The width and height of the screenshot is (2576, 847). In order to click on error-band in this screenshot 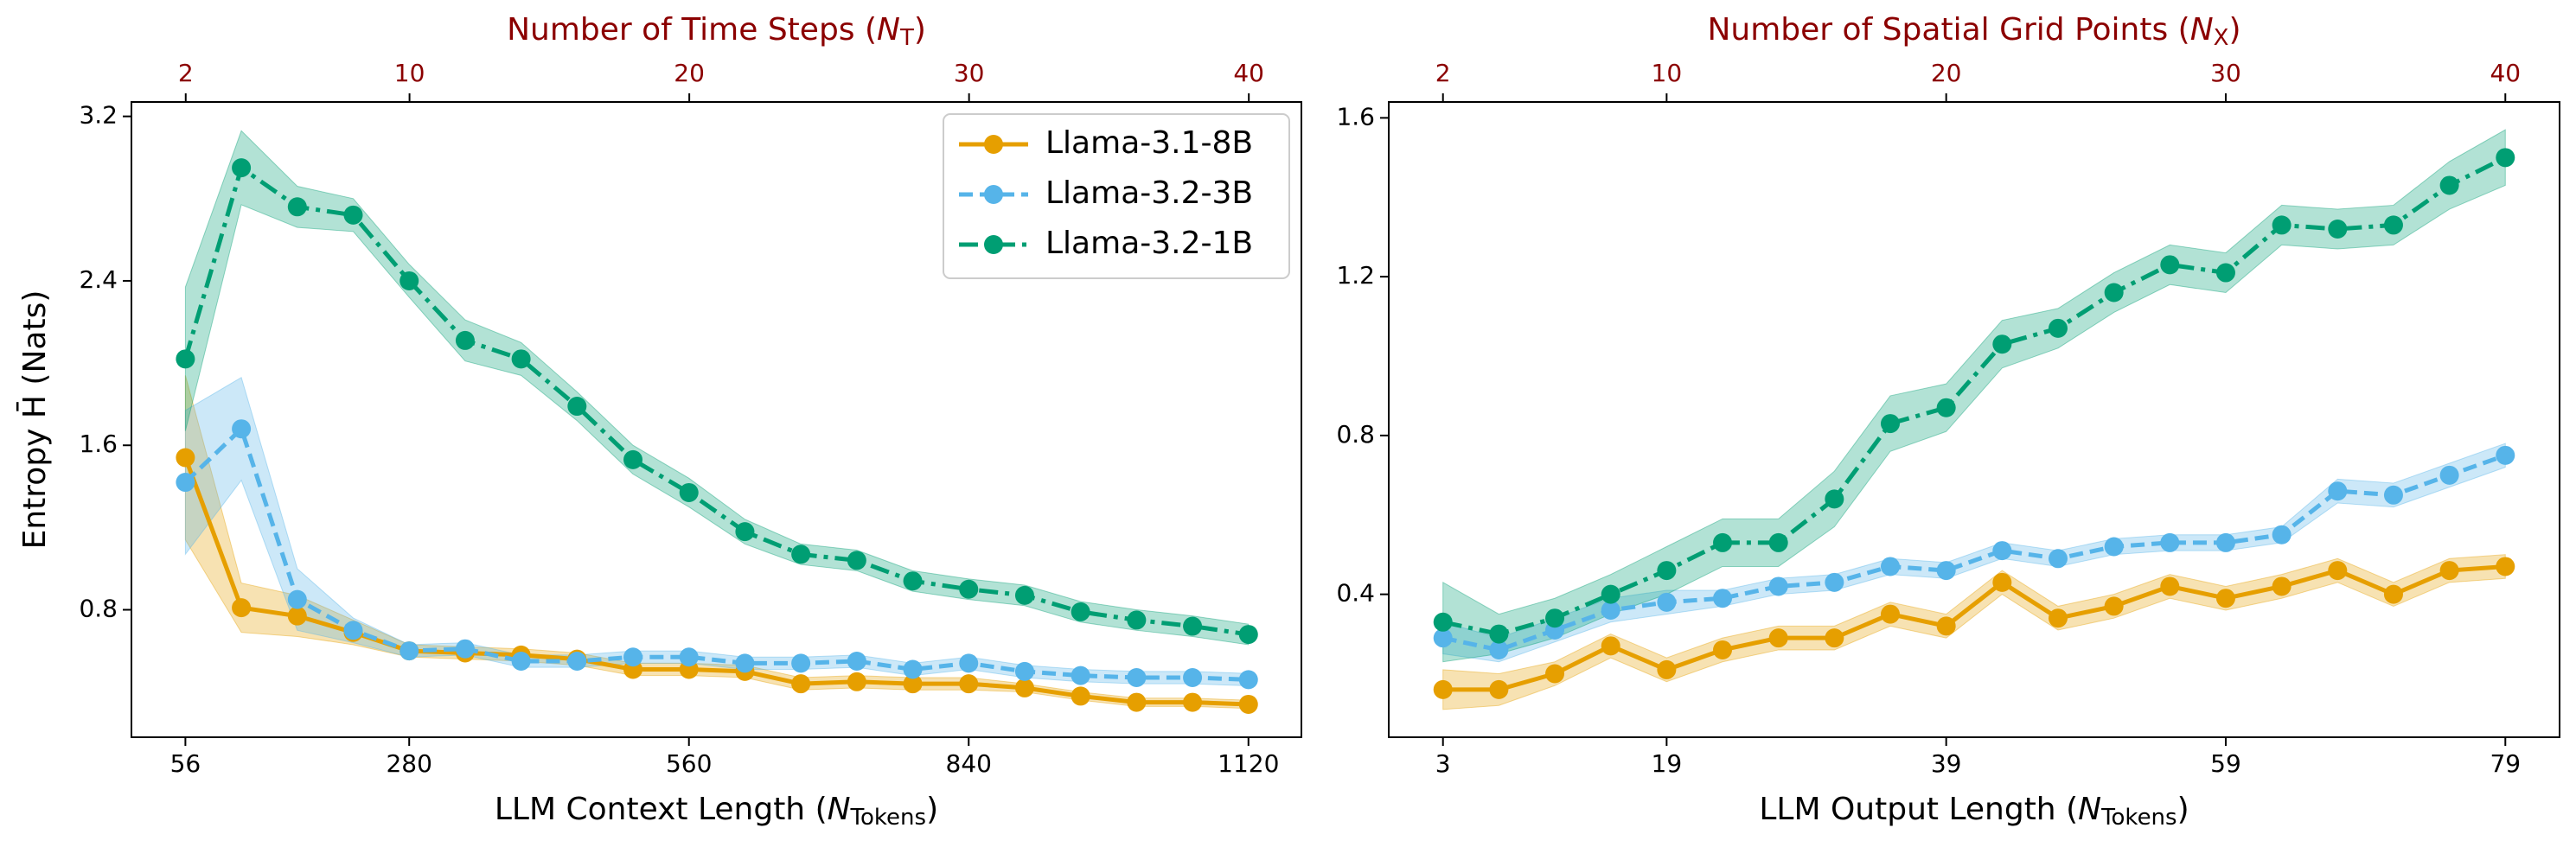, I will do `click(1974, 553)`.